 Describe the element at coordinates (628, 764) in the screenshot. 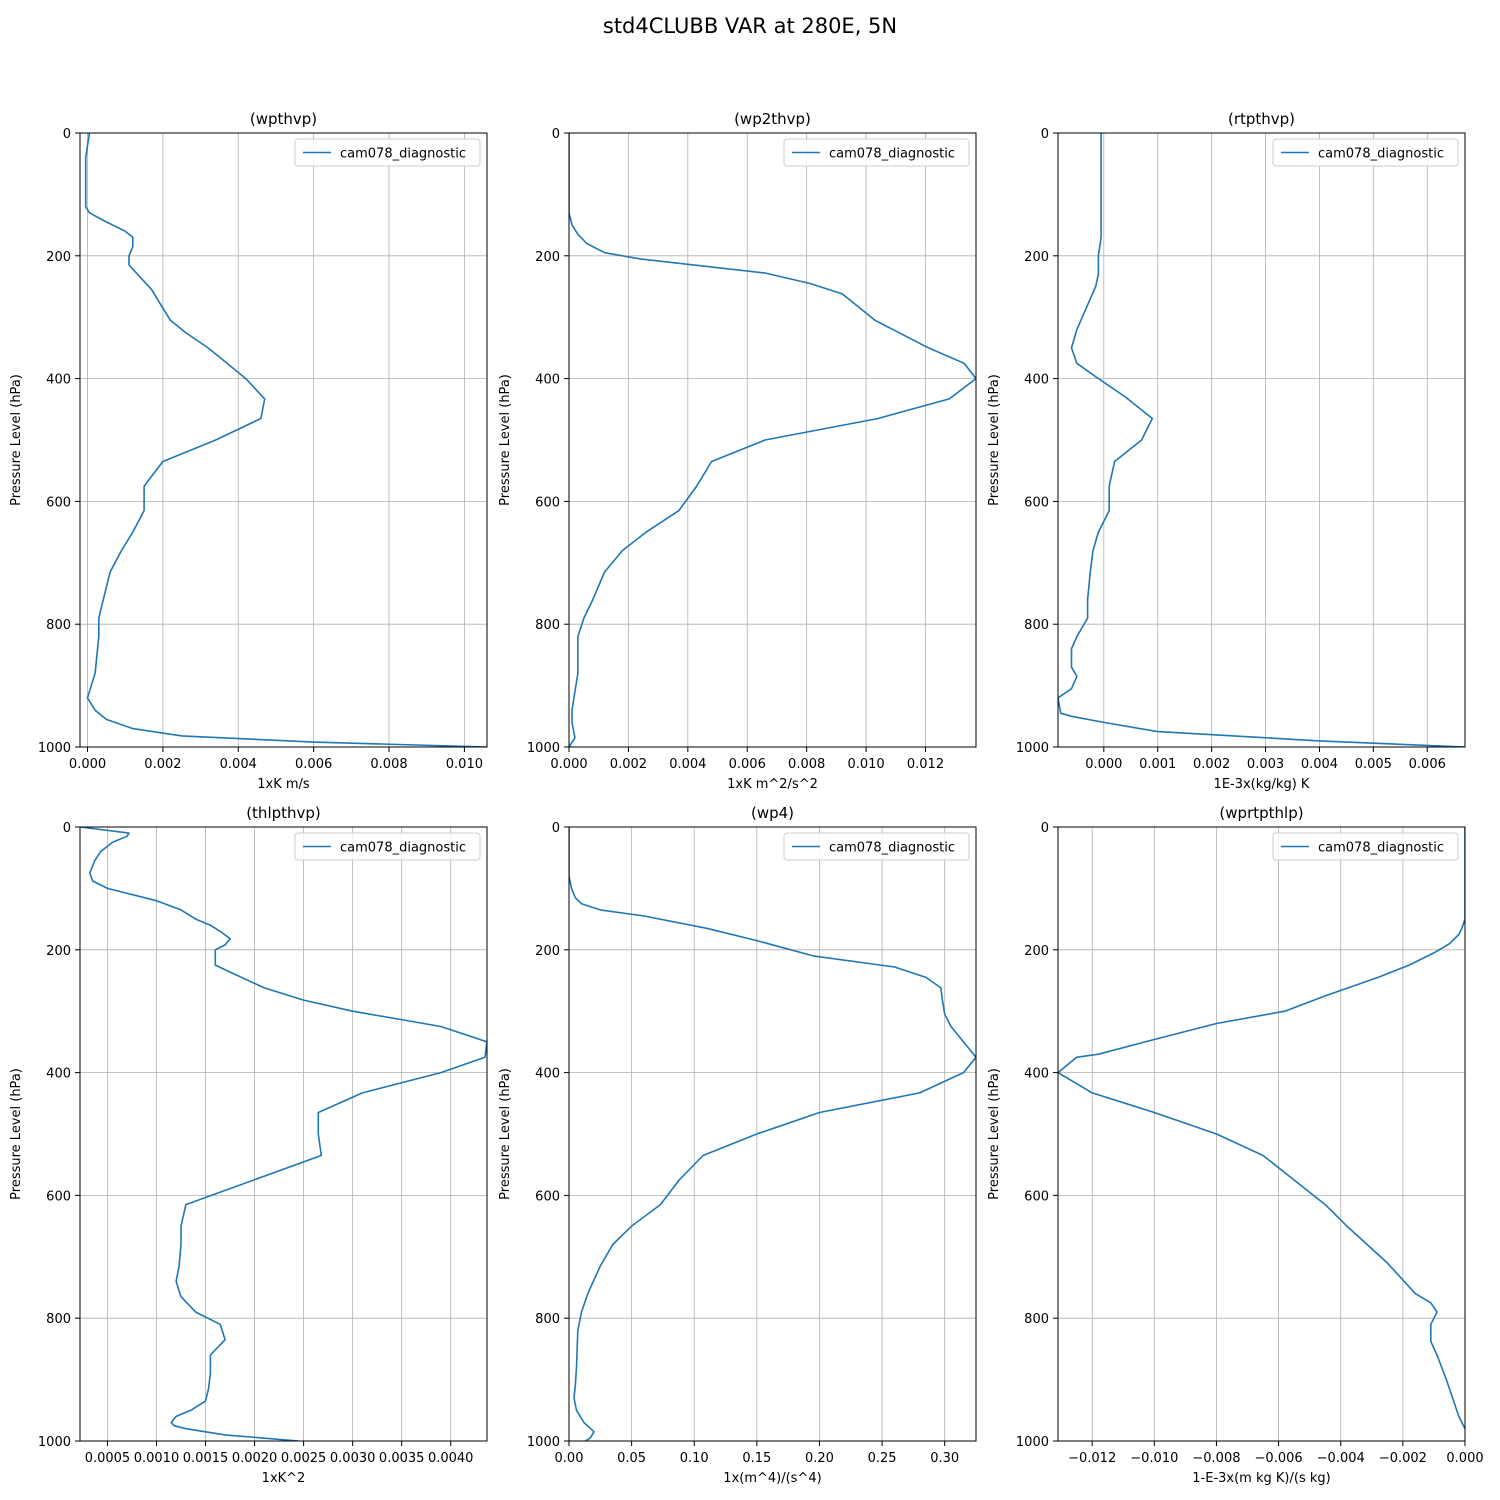

I see `panel-1-xtick-label-1: 0.002` at that location.